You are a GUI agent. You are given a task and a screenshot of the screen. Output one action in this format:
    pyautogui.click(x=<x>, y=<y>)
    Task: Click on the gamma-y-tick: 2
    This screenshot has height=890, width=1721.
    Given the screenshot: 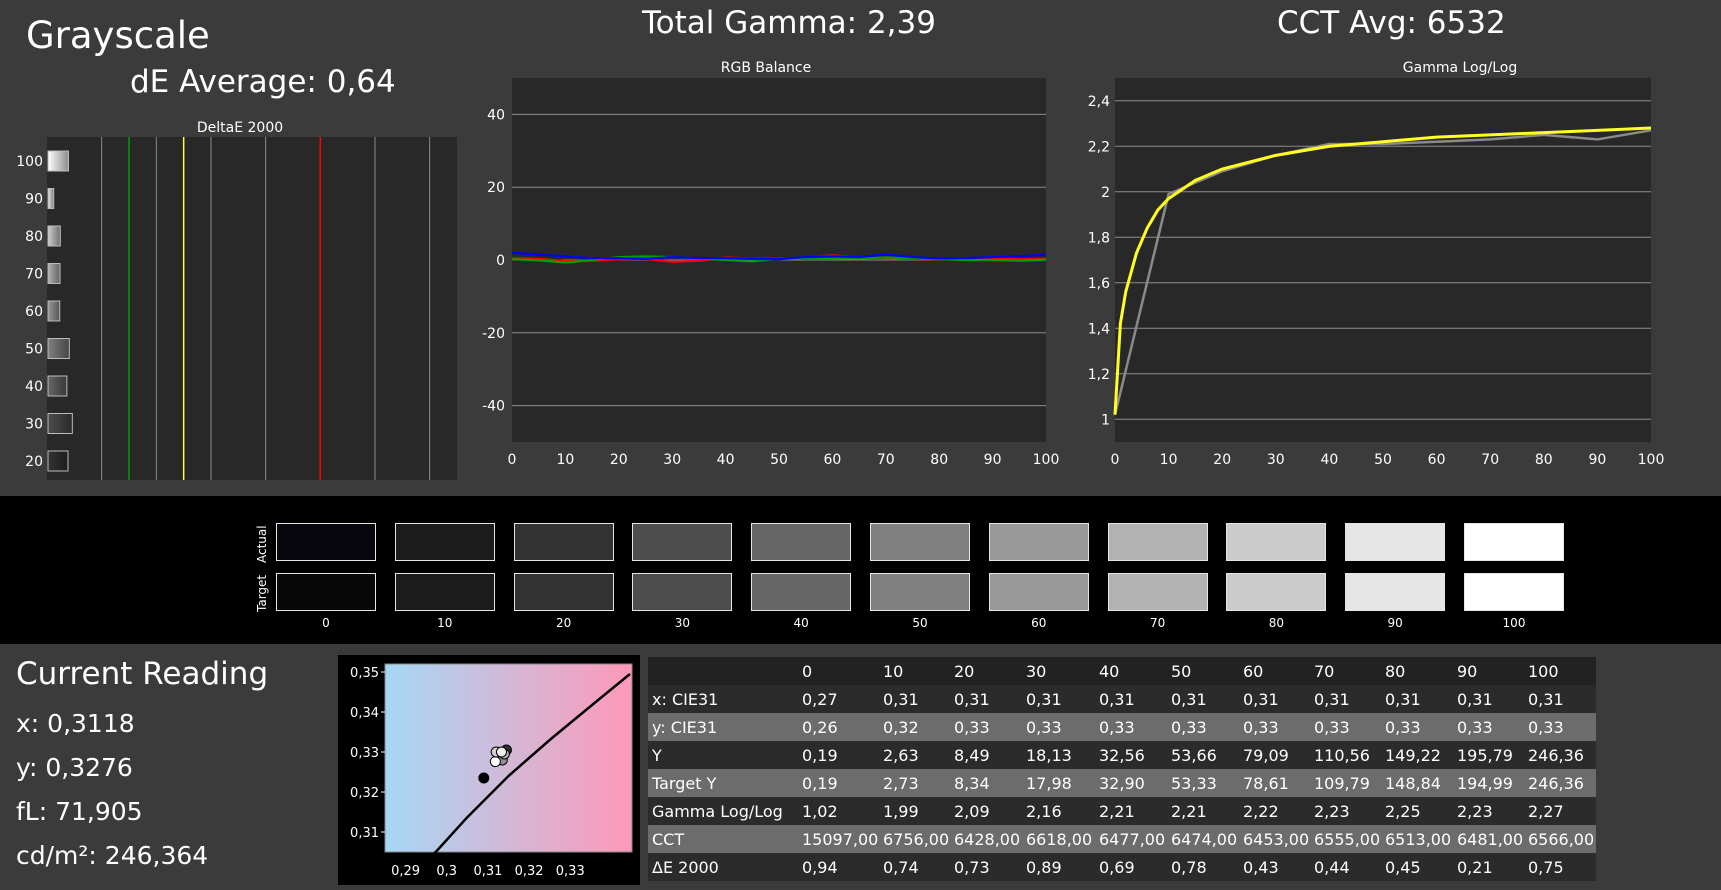 What is the action you would take?
    pyautogui.click(x=1105, y=193)
    